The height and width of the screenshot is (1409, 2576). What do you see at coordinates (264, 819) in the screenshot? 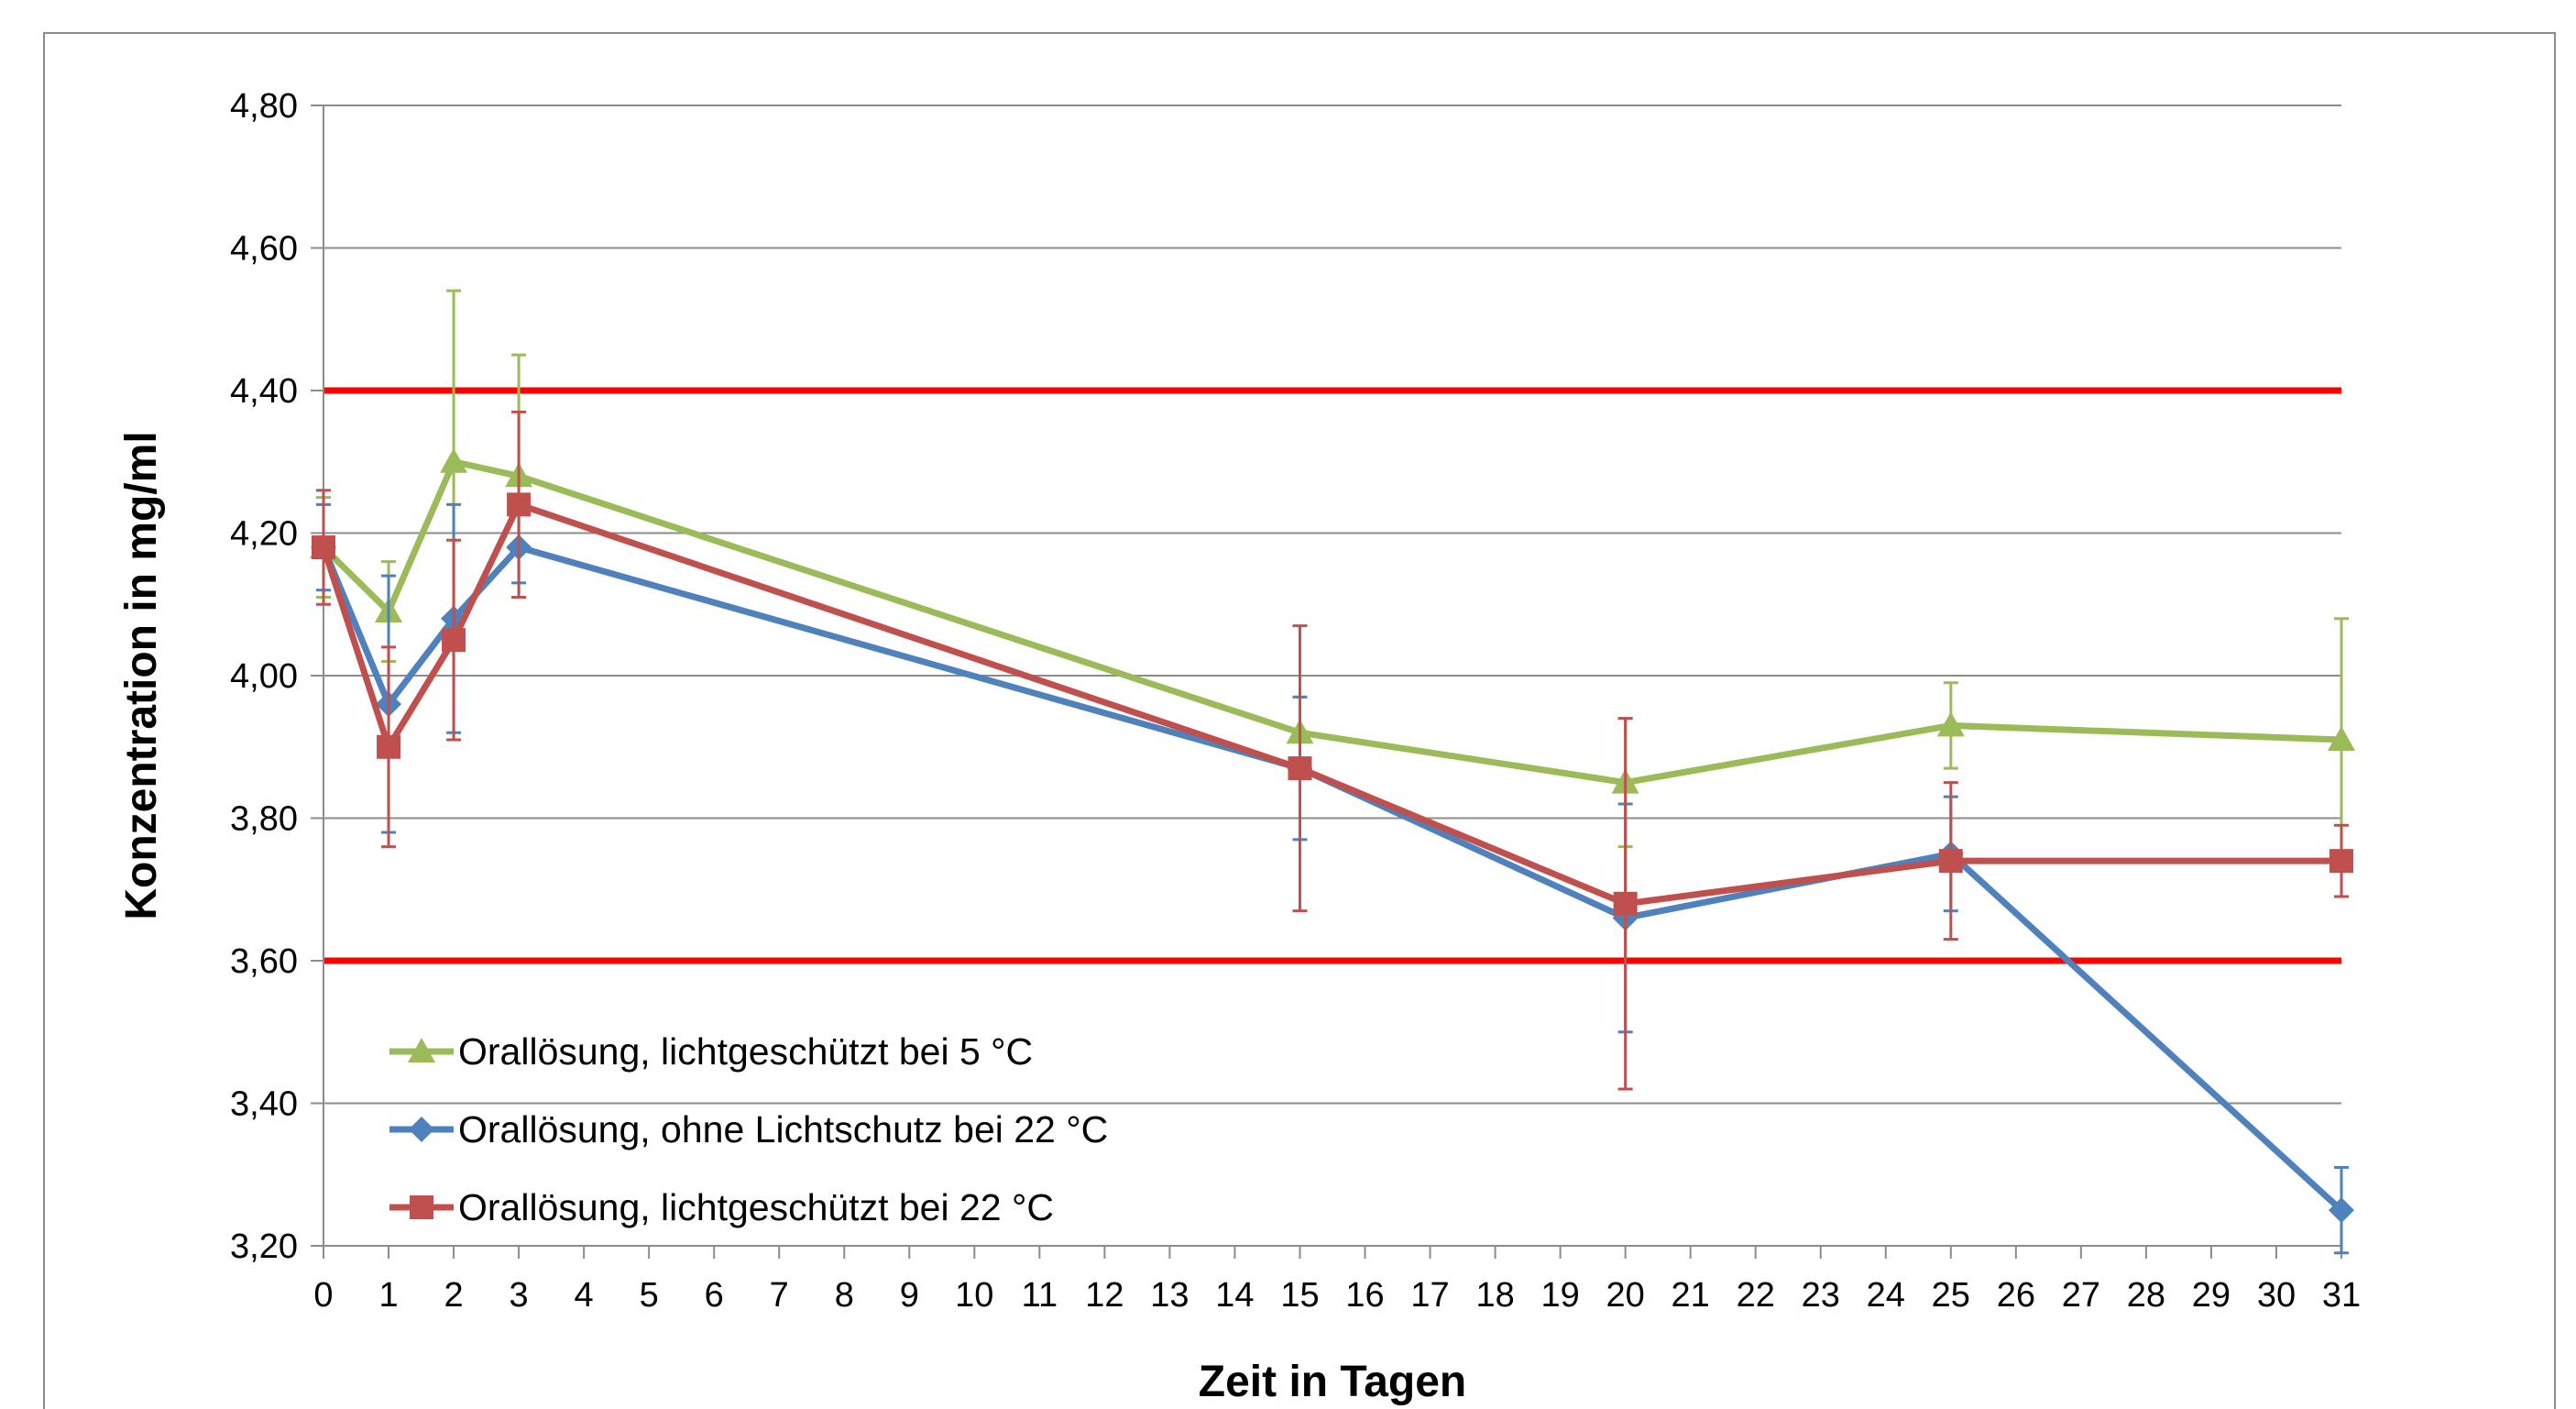
I see `y-tick-label: 3,80` at bounding box center [264, 819].